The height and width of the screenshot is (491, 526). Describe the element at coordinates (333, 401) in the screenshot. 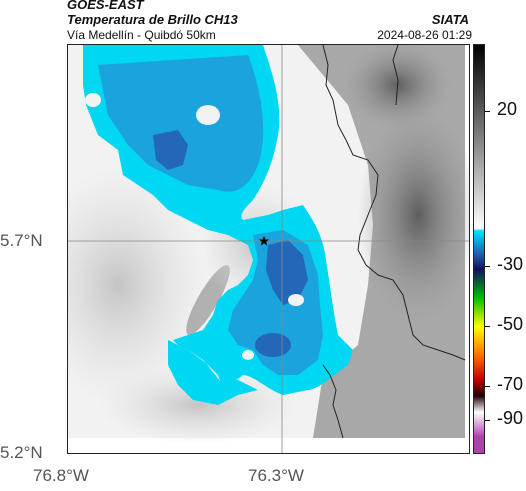

I see `border-line-south` at that location.